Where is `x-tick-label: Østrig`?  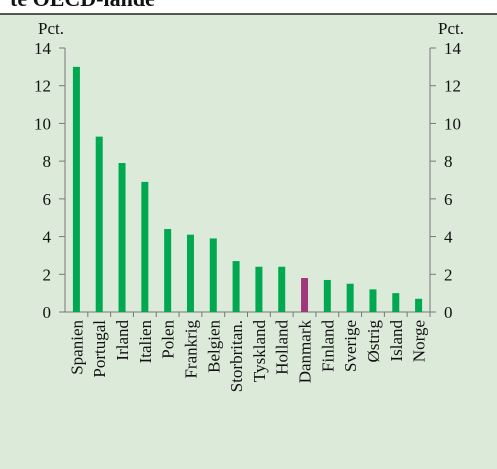
x-tick-label: Østrig is located at coordinates (373, 341).